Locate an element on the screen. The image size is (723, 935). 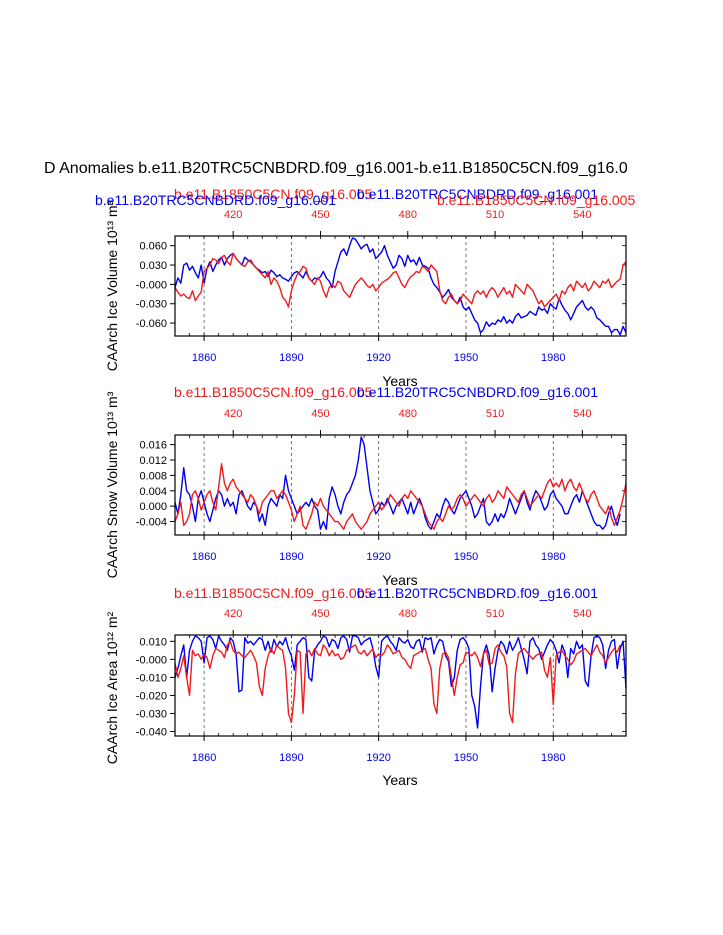
y-tick-label: -0.020 is located at coordinates (151, 696).